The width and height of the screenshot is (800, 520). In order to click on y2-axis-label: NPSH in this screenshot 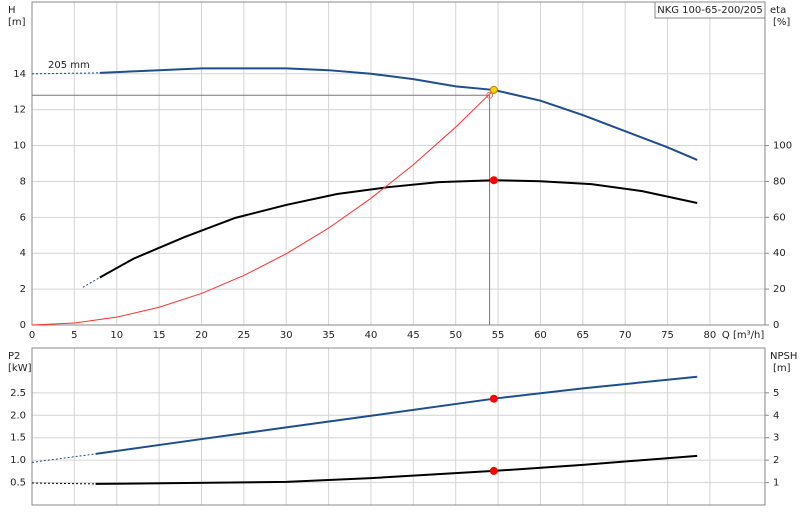, I will do `click(783, 356)`.